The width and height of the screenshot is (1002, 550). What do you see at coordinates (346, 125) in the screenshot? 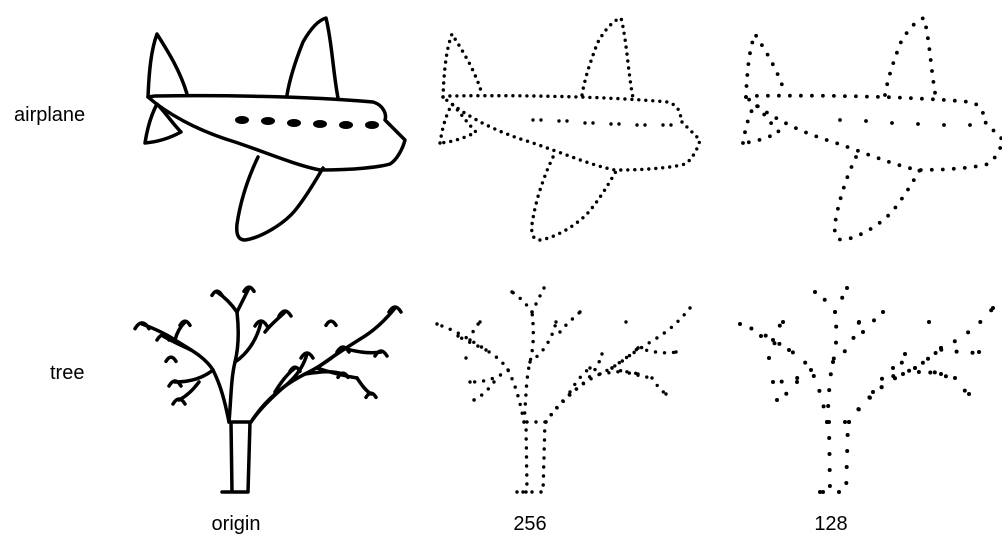
I see `airplane-window` at bounding box center [346, 125].